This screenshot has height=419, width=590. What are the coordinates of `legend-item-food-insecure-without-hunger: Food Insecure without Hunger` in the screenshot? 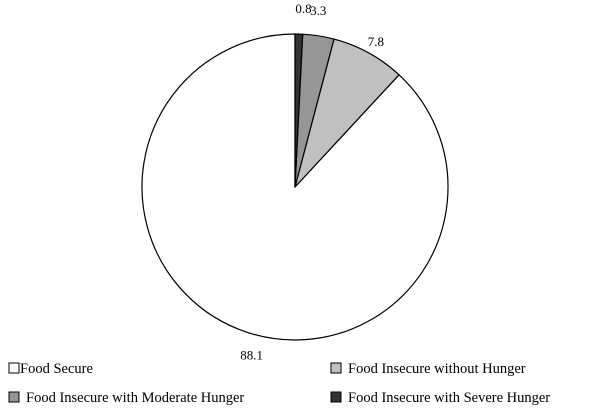 It's located at (428, 369).